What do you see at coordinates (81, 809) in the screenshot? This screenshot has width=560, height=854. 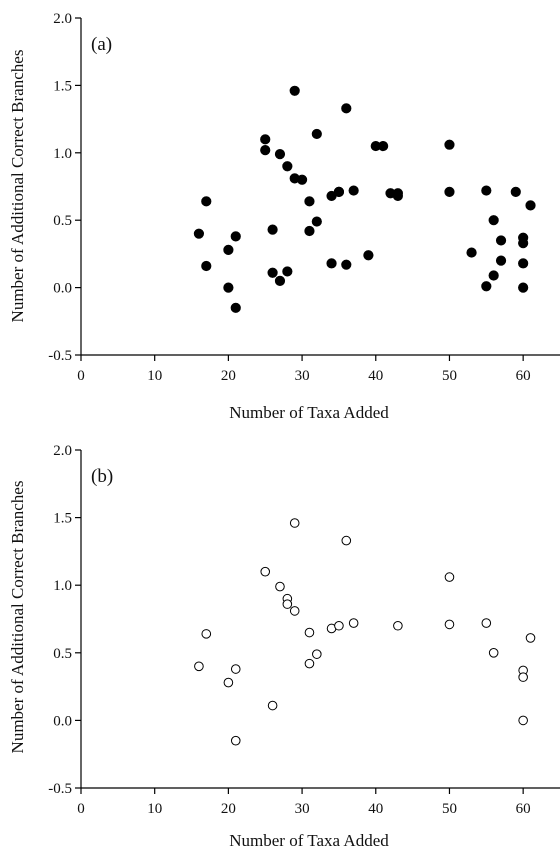 I see `x-tick-label-b: 0` at bounding box center [81, 809].